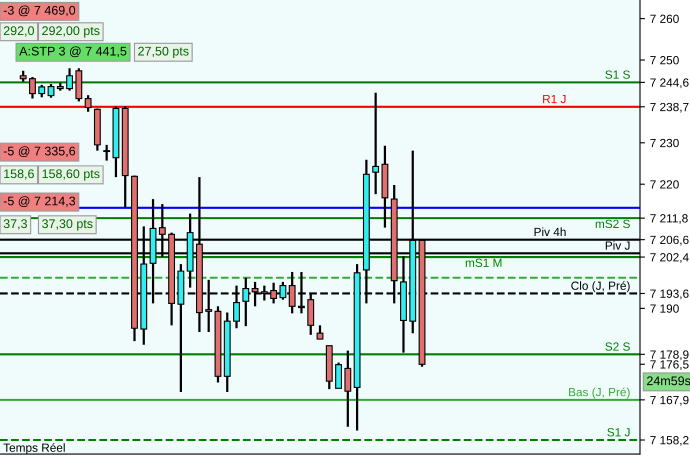  Describe the element at coordinates (669, 107) in the screenshot. I see `y-tick-label: 7 238,7` at that location.